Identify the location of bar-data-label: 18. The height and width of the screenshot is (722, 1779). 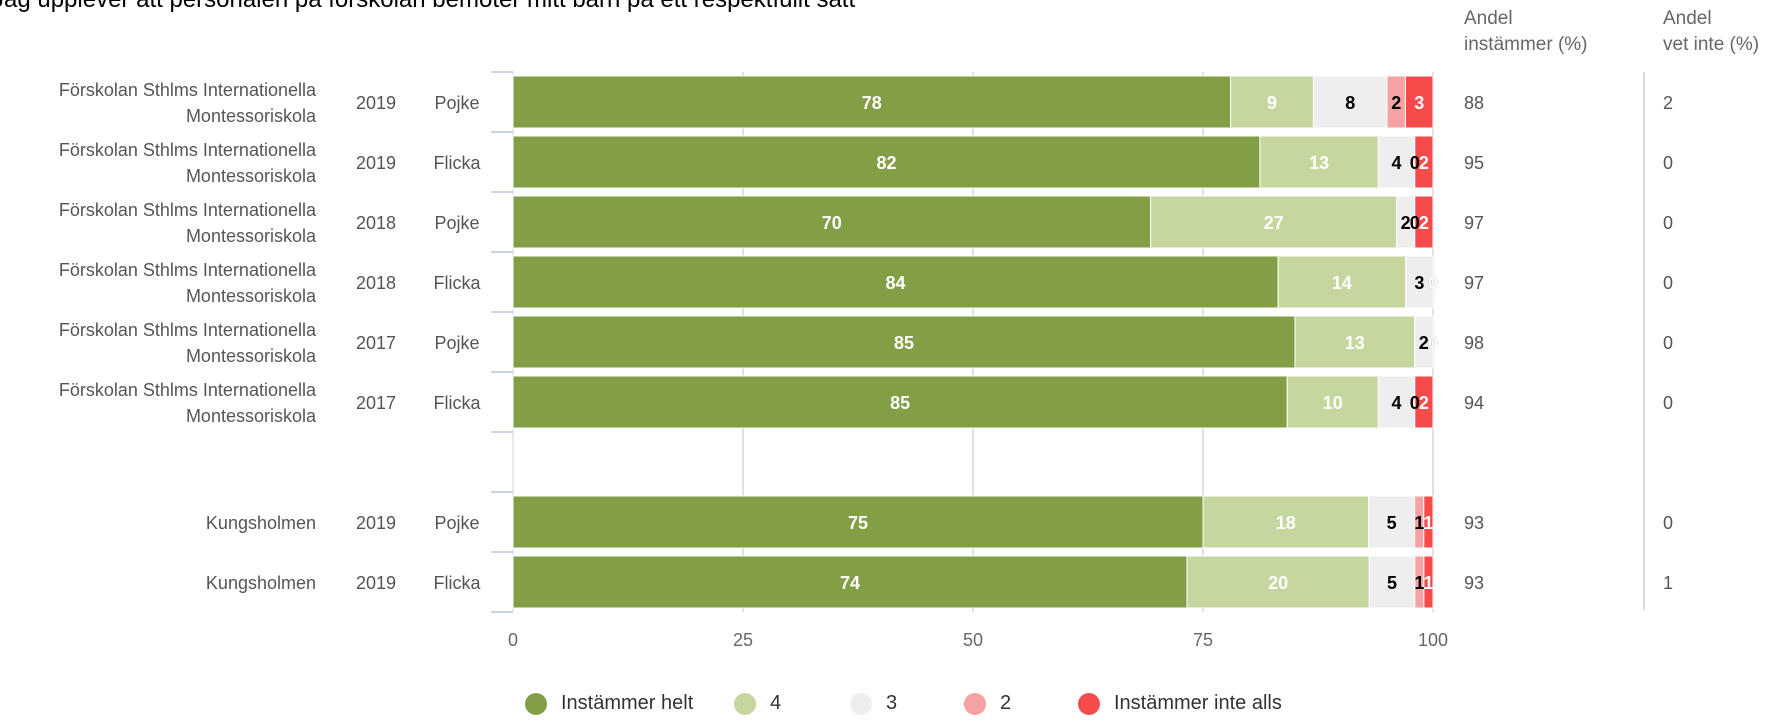
(1286, 523).